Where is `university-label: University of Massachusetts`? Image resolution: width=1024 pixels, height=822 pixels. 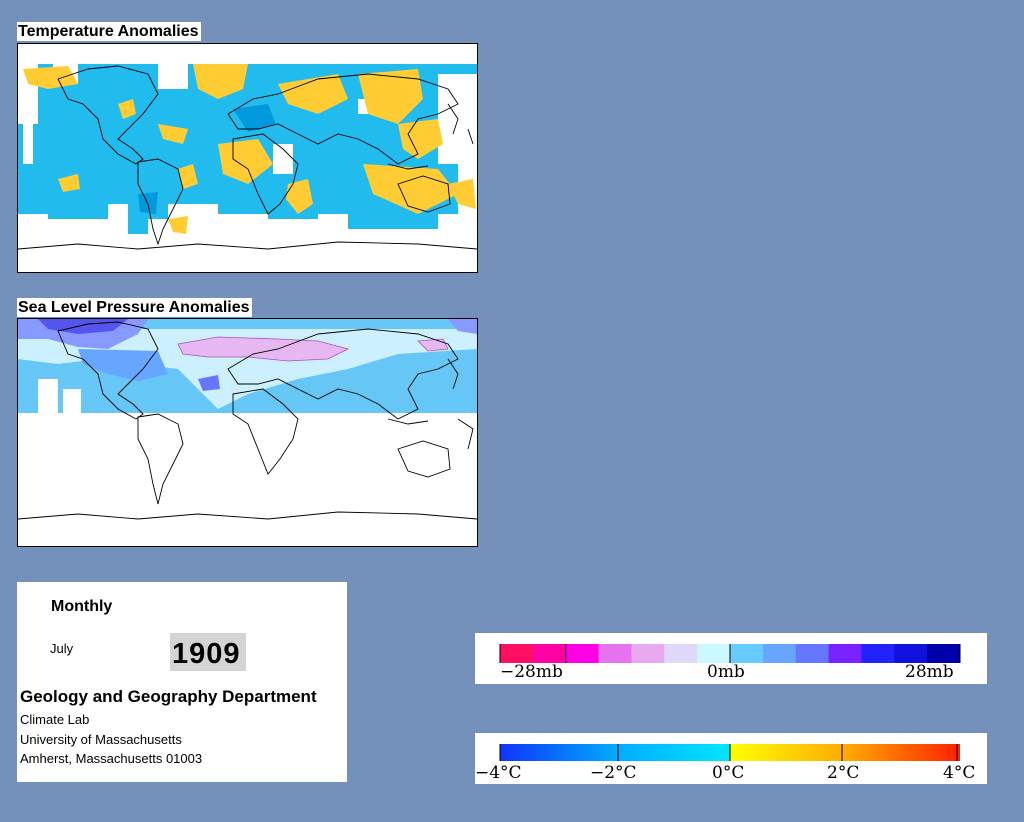 university-label: University of Massachusetts is located at coordinates (101, 739).